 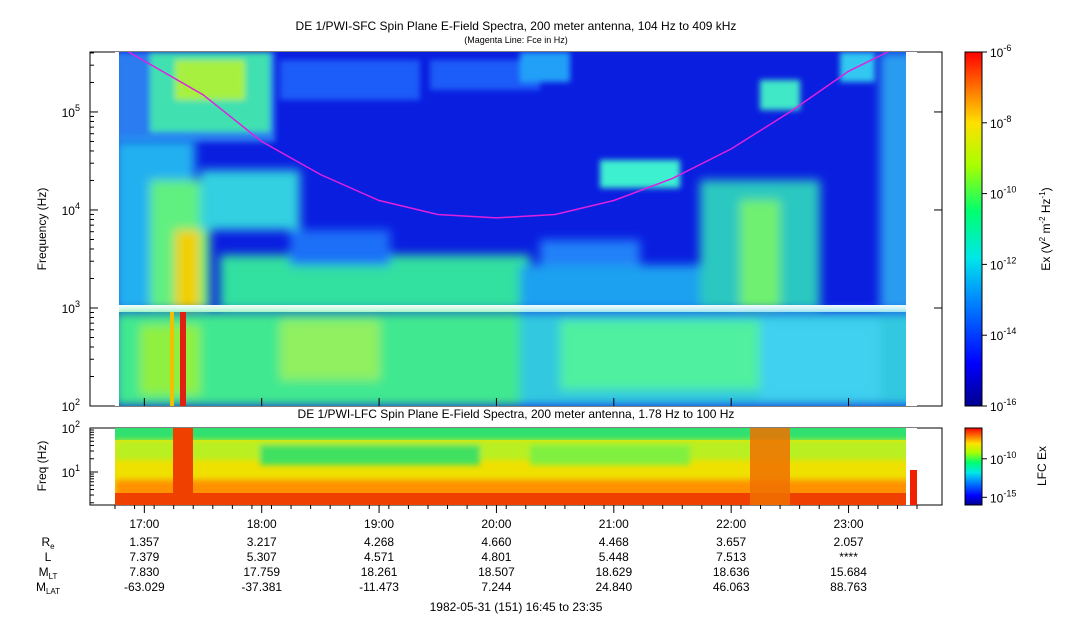 I want to click on lower-y-tick-label: 102, so click(x=71, y=427).